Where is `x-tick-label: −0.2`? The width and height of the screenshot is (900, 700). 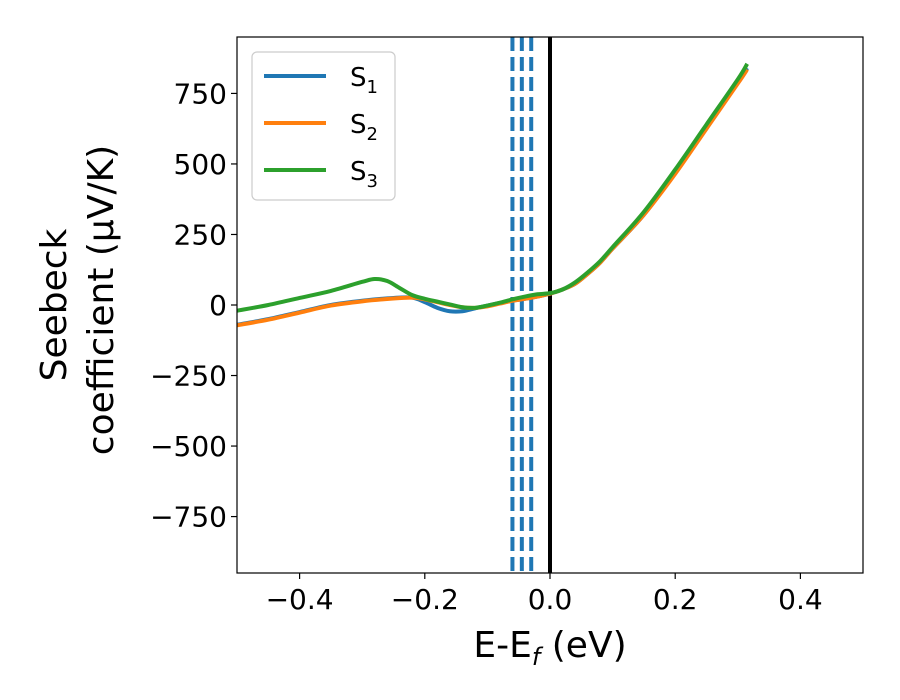 x-tick-label: −0.2 is located at coordinates (425, 599).